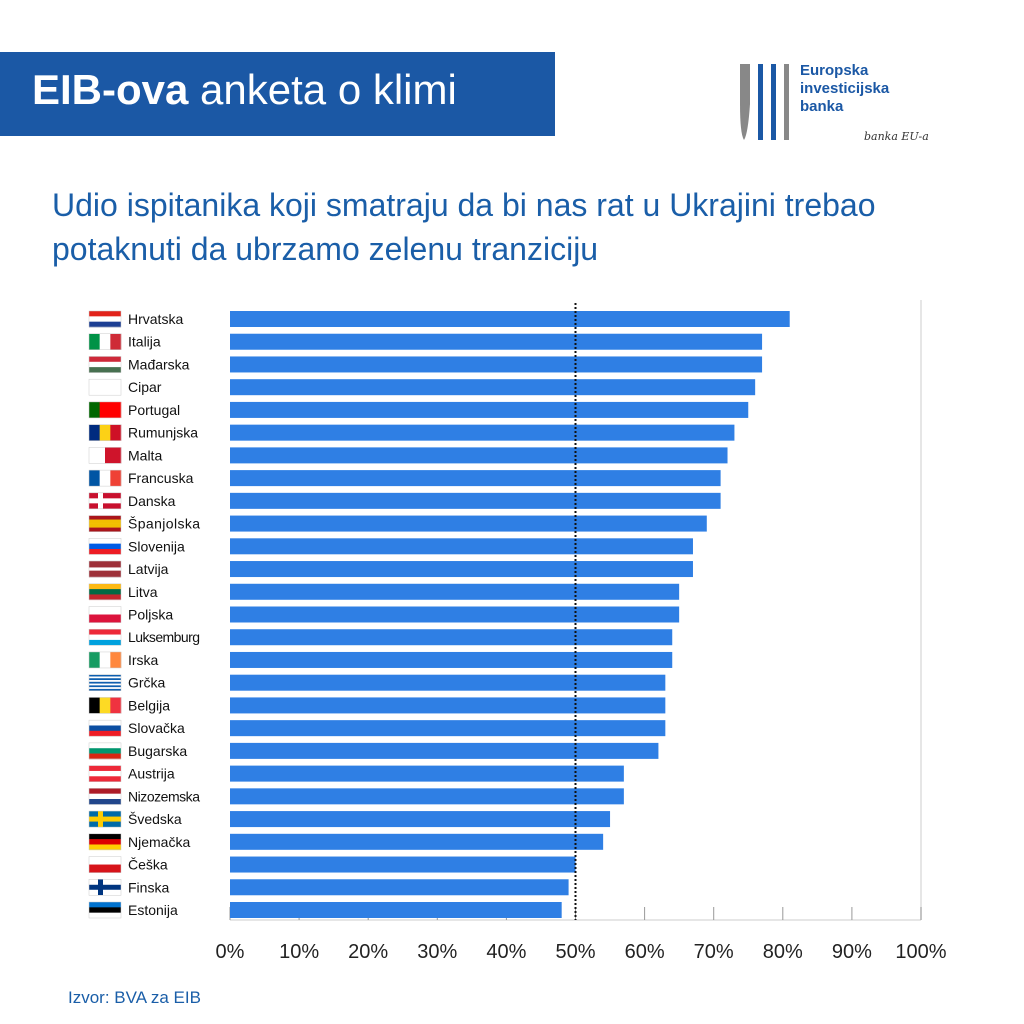  I want to click on category-label: Finska, so click(148, 887).